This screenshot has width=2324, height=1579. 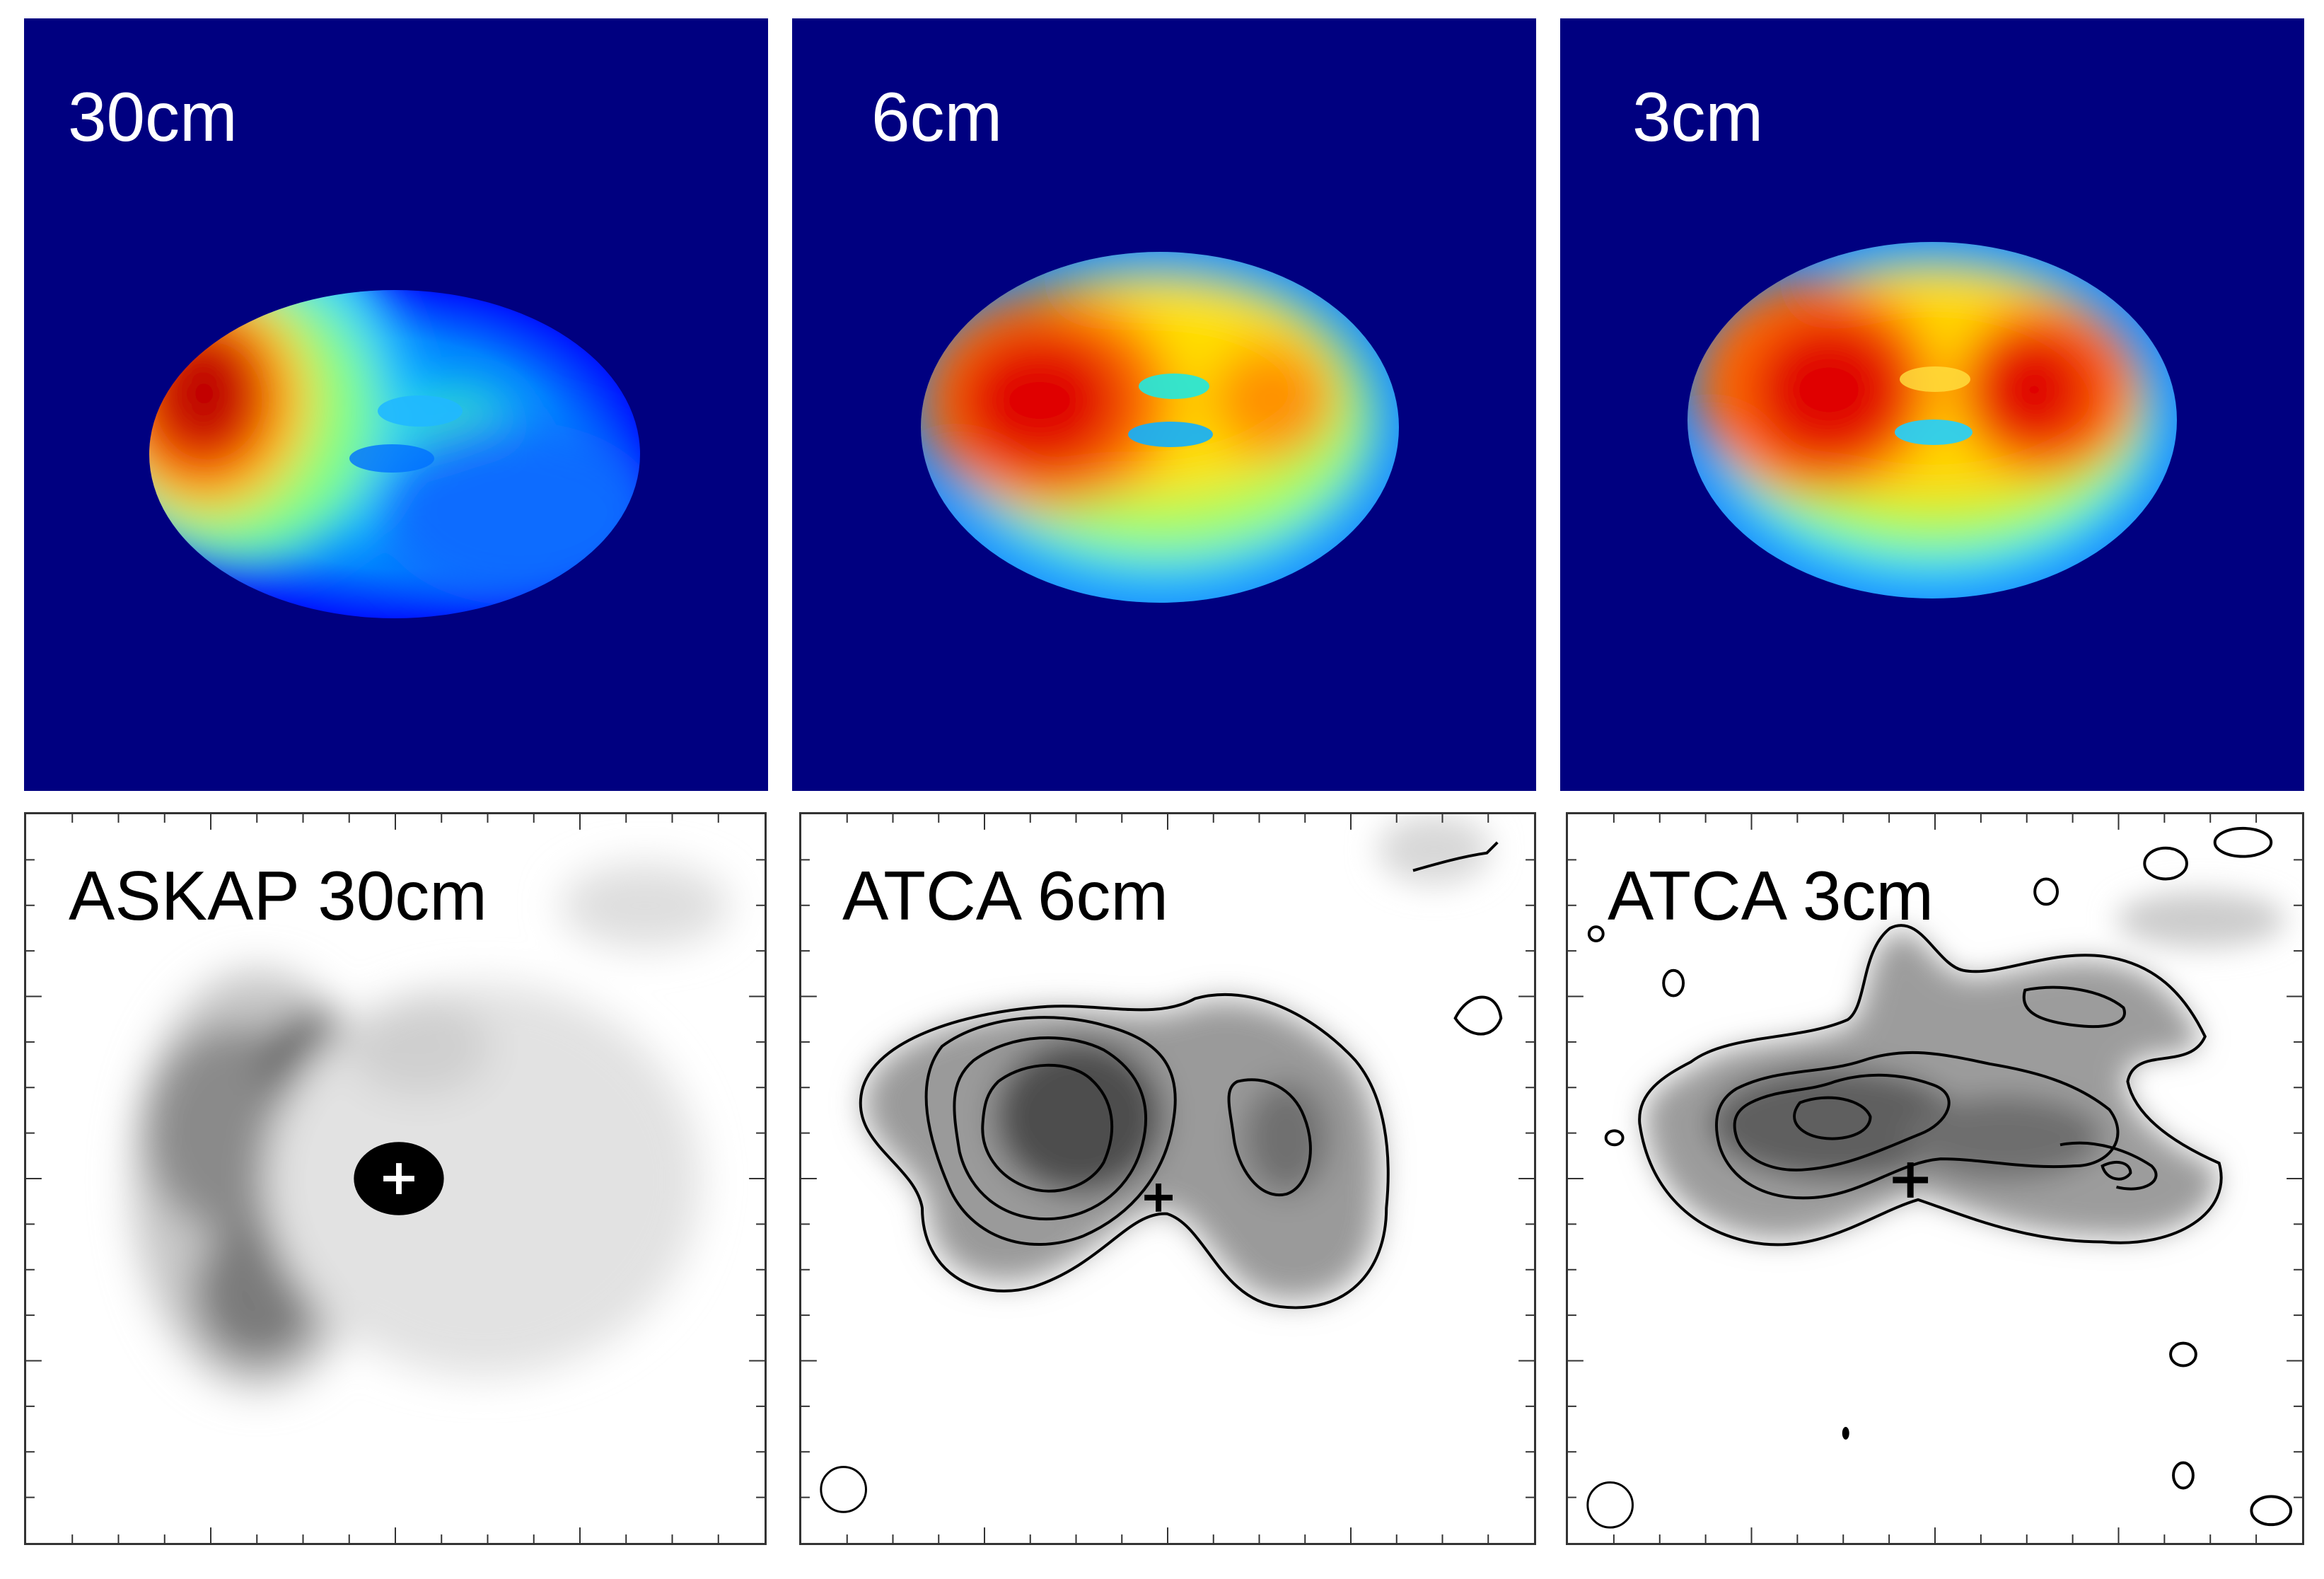 I want to click on panel-label-askap-30cm: ASKAP 30cm, so click(x=278, y=896).